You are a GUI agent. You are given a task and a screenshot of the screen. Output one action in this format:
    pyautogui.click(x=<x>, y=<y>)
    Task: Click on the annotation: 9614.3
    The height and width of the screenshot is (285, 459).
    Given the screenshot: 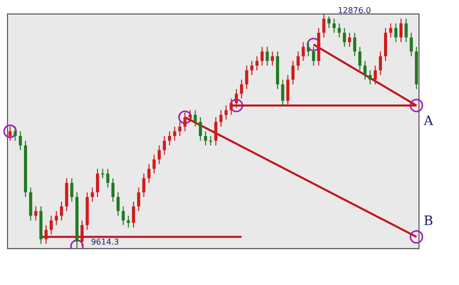 What is the action you would take?
    pyautogui.click(x=104, y=242)
    